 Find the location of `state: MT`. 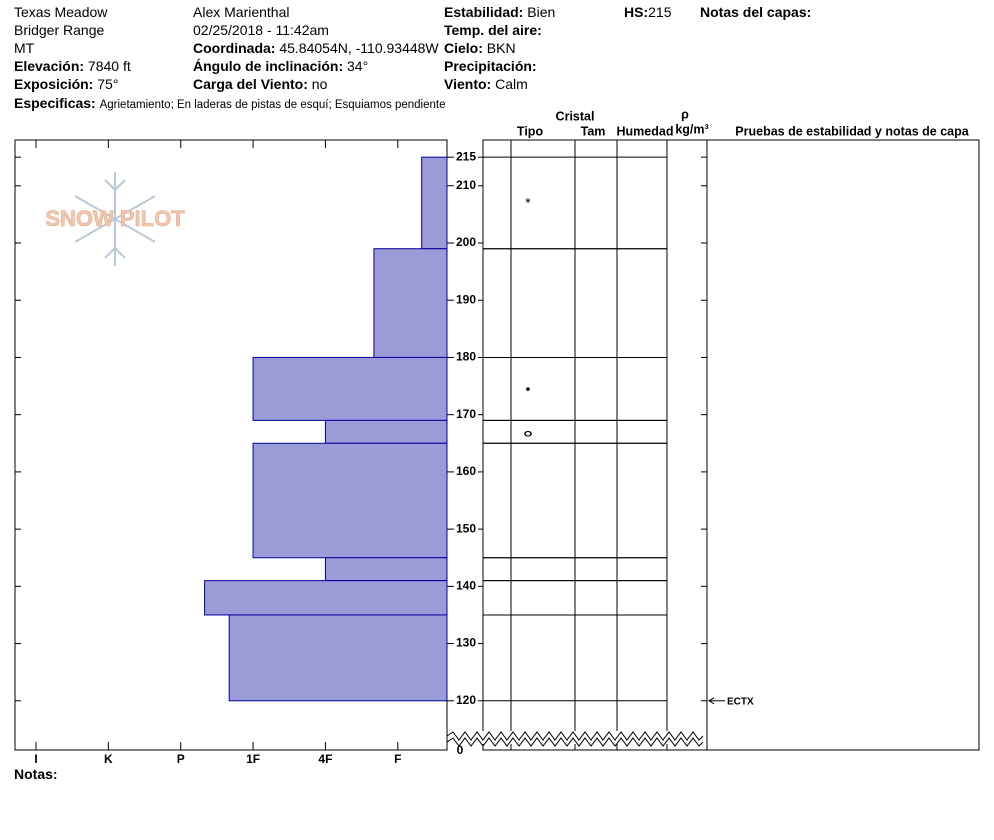

state: MT is located at coordinates (24, 48).